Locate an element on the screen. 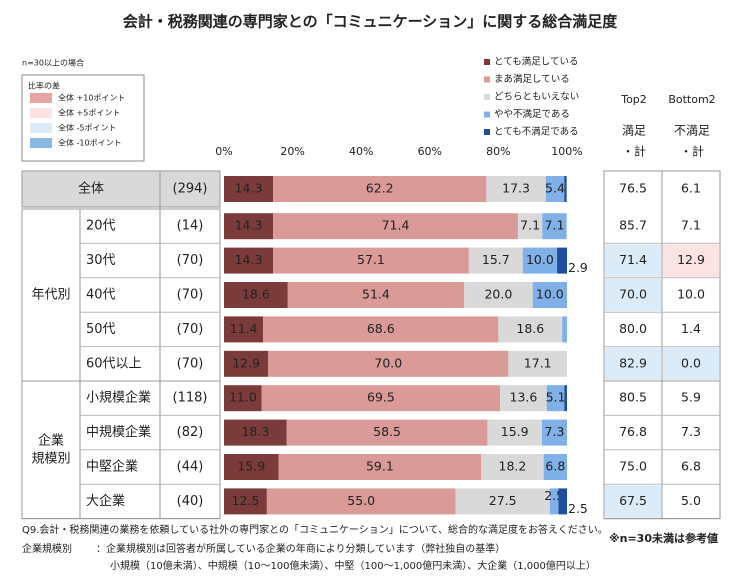 Image resolution: width=740 pixels, height=582 pixels. n-label: (294) is located at coordinates (190, 189).